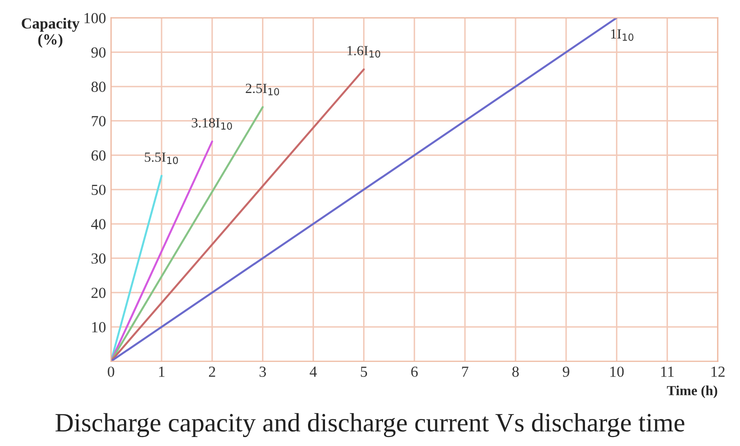  What do you see at coordinates (99, 189) in the screenshot?
I see `y-tick-label: 50` at bounding box center [99, 189].